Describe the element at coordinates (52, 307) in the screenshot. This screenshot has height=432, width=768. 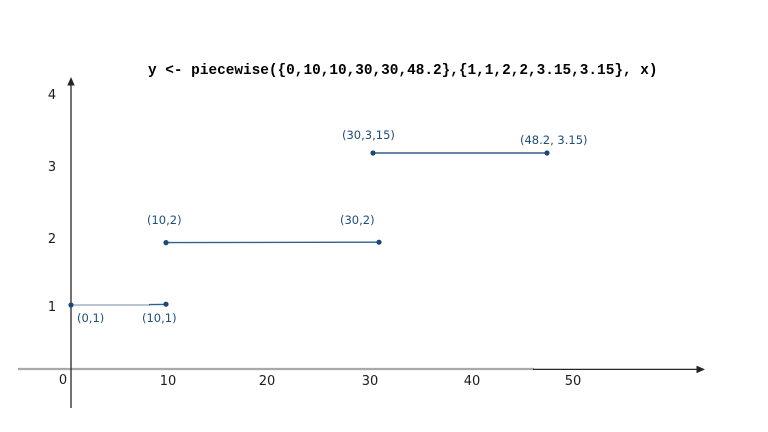
I see `y-tick-label-1: 1` at that location.